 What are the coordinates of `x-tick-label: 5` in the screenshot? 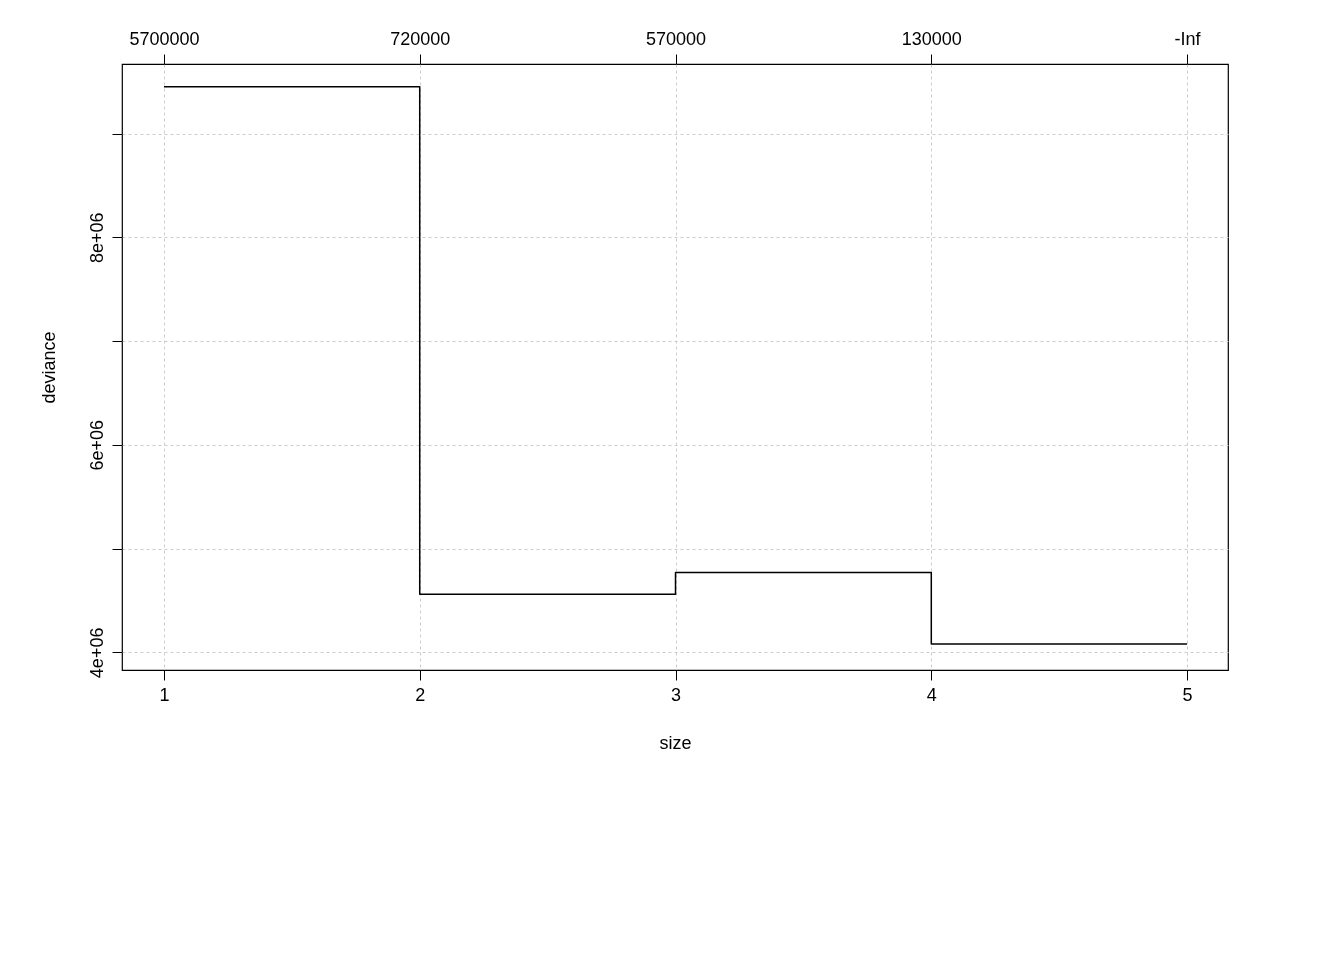 It's located at (1187, 694).